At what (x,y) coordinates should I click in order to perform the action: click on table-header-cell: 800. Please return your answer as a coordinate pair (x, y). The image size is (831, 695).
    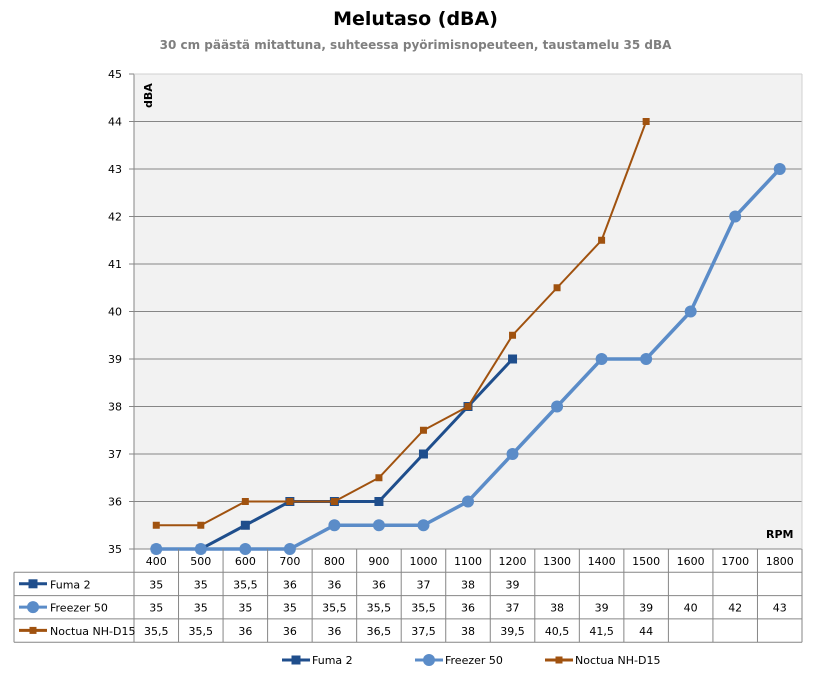
    Looking at the image, I should click on (334, 561).